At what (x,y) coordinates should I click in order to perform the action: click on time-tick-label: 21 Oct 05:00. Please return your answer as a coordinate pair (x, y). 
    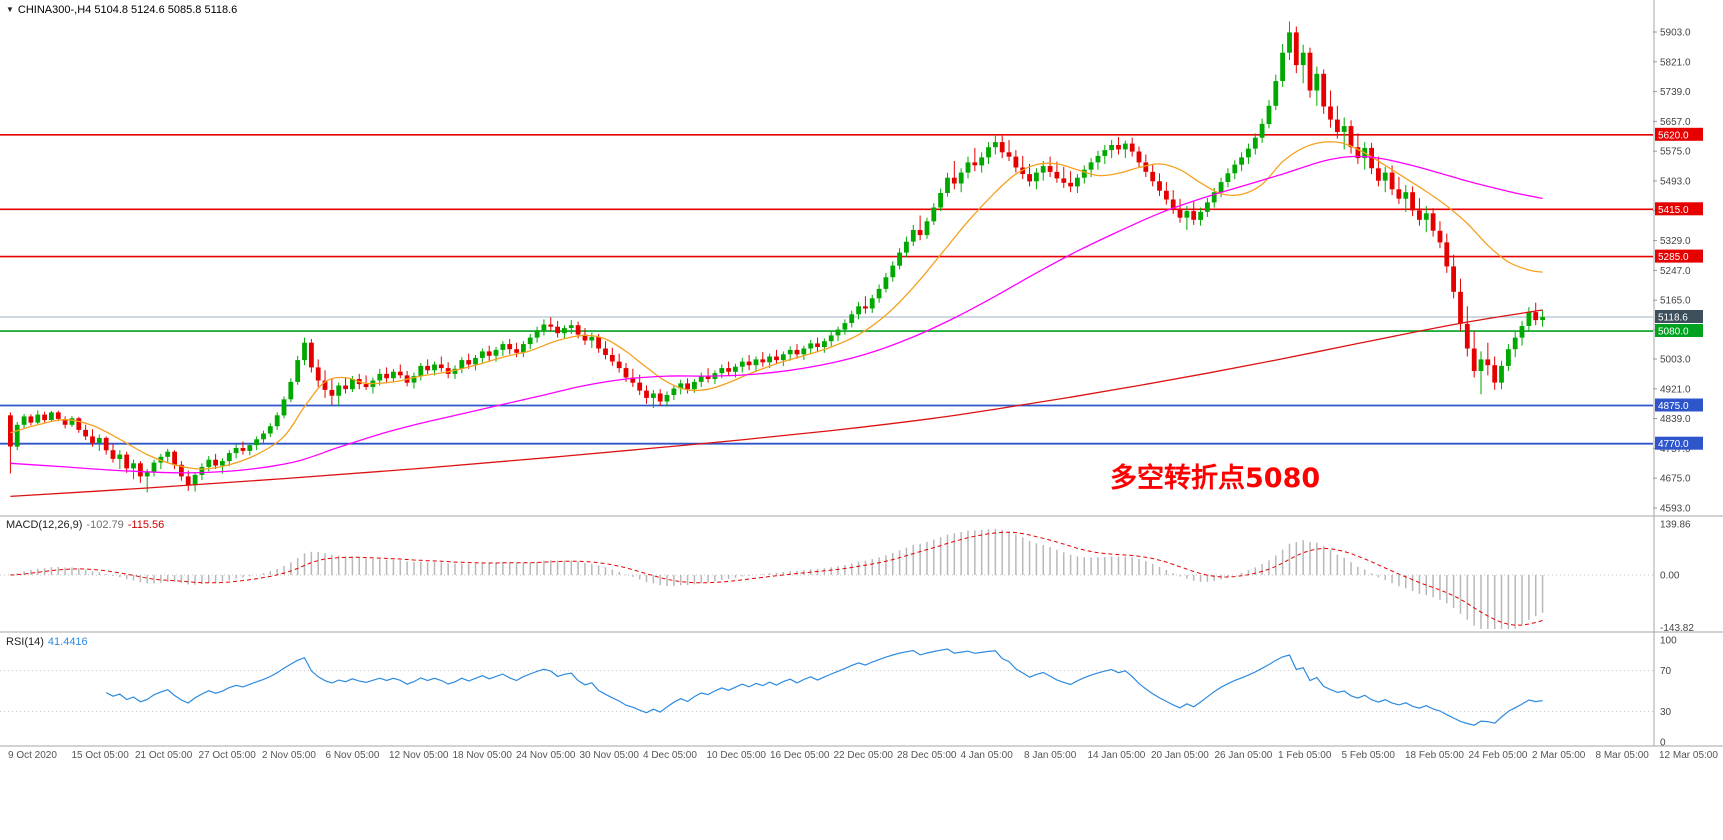
    Looking at the image, I should click on (164, 755).